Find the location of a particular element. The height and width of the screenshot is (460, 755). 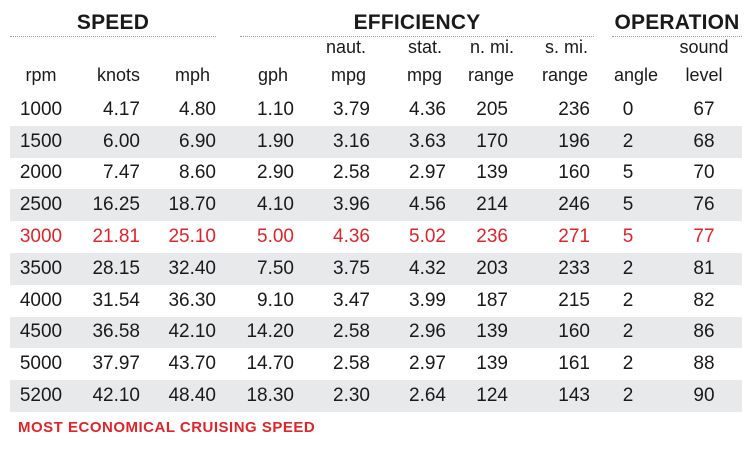

cell-knots: 4.17 is located at coordinates (106, 110).